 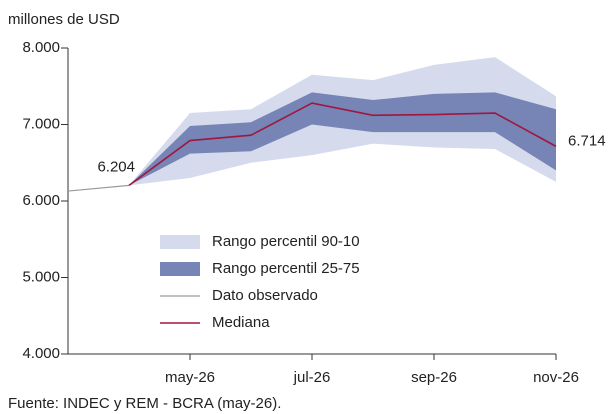 What do you see at coordinates (434, 377) in the screenshot?
I see `x-tick-label: sep-26` at bounding box center [434, 377].